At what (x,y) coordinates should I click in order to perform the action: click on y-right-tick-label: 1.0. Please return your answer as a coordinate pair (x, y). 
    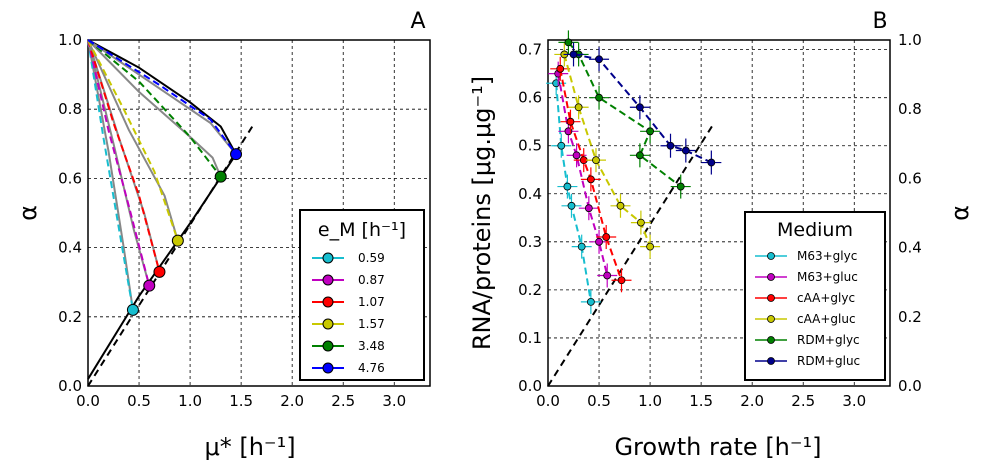
    Looking at the image, I should click on (910, 40).